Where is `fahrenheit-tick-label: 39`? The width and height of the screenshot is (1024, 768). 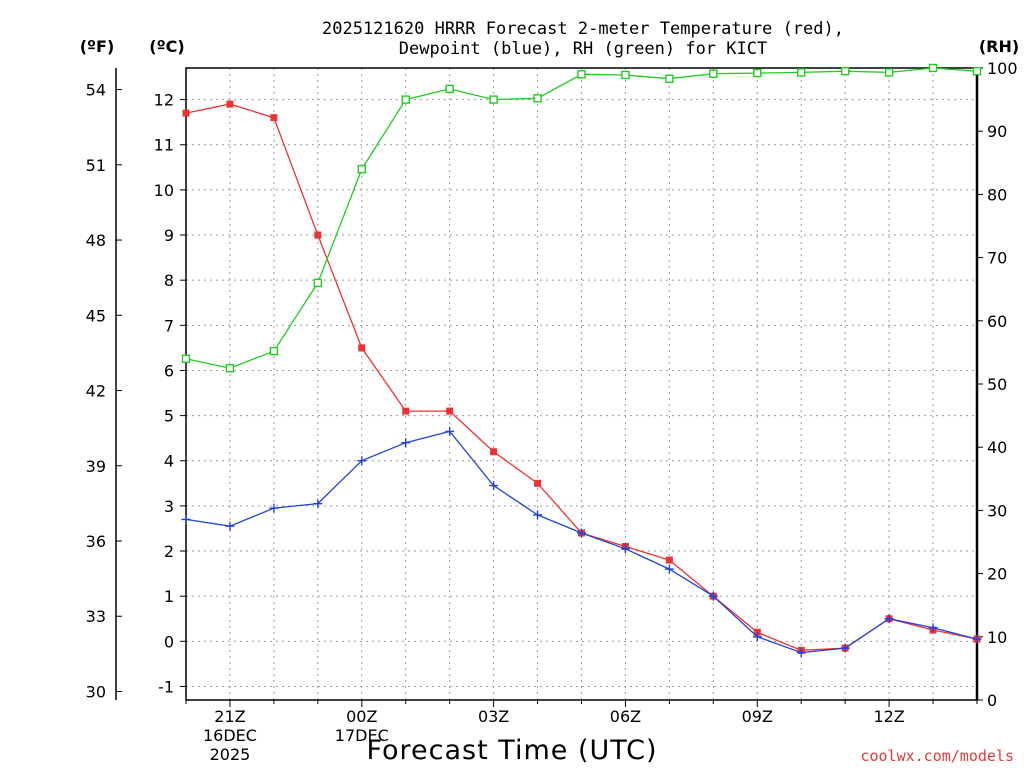 fahrenheit-tick-label: 39 is located at coordinates (96, 466).